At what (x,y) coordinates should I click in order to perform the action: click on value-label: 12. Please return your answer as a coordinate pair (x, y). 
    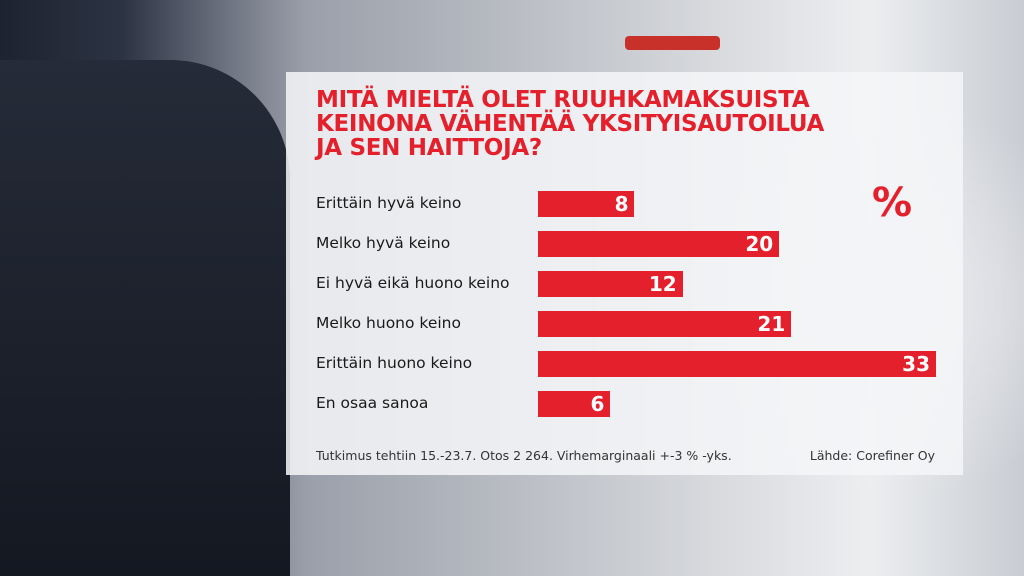
    Looking at the image, I should click on (662, 284).